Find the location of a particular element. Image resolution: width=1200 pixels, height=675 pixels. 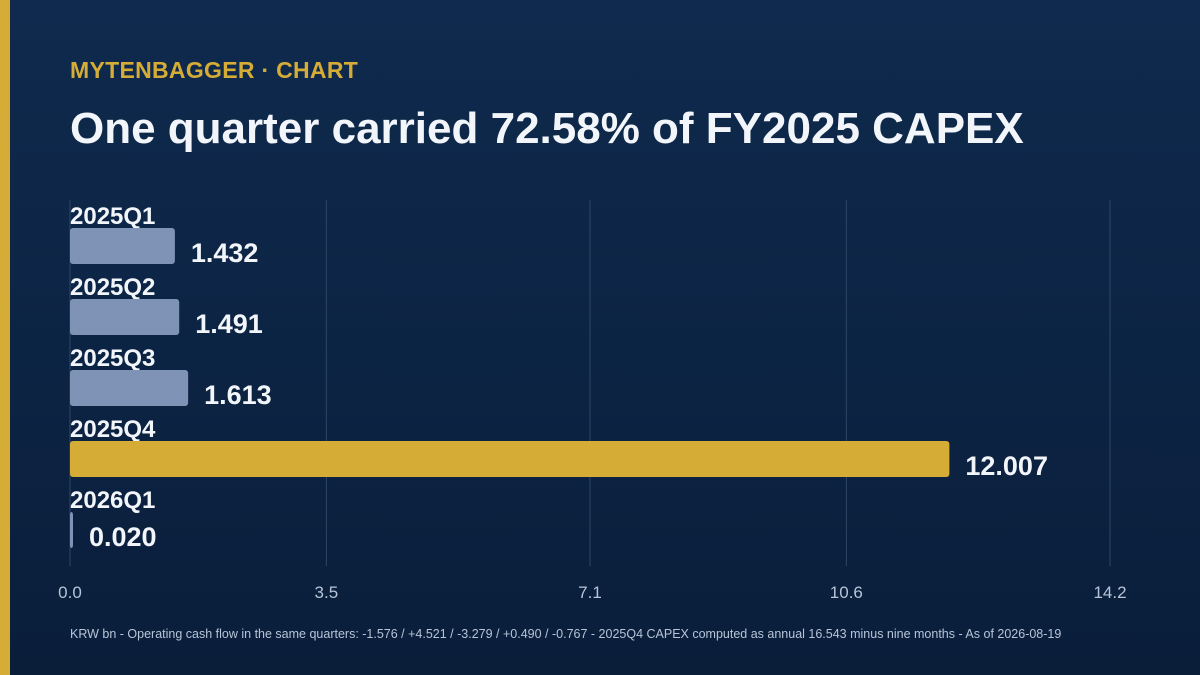

accent-bar is located at coordinates (5, 337).